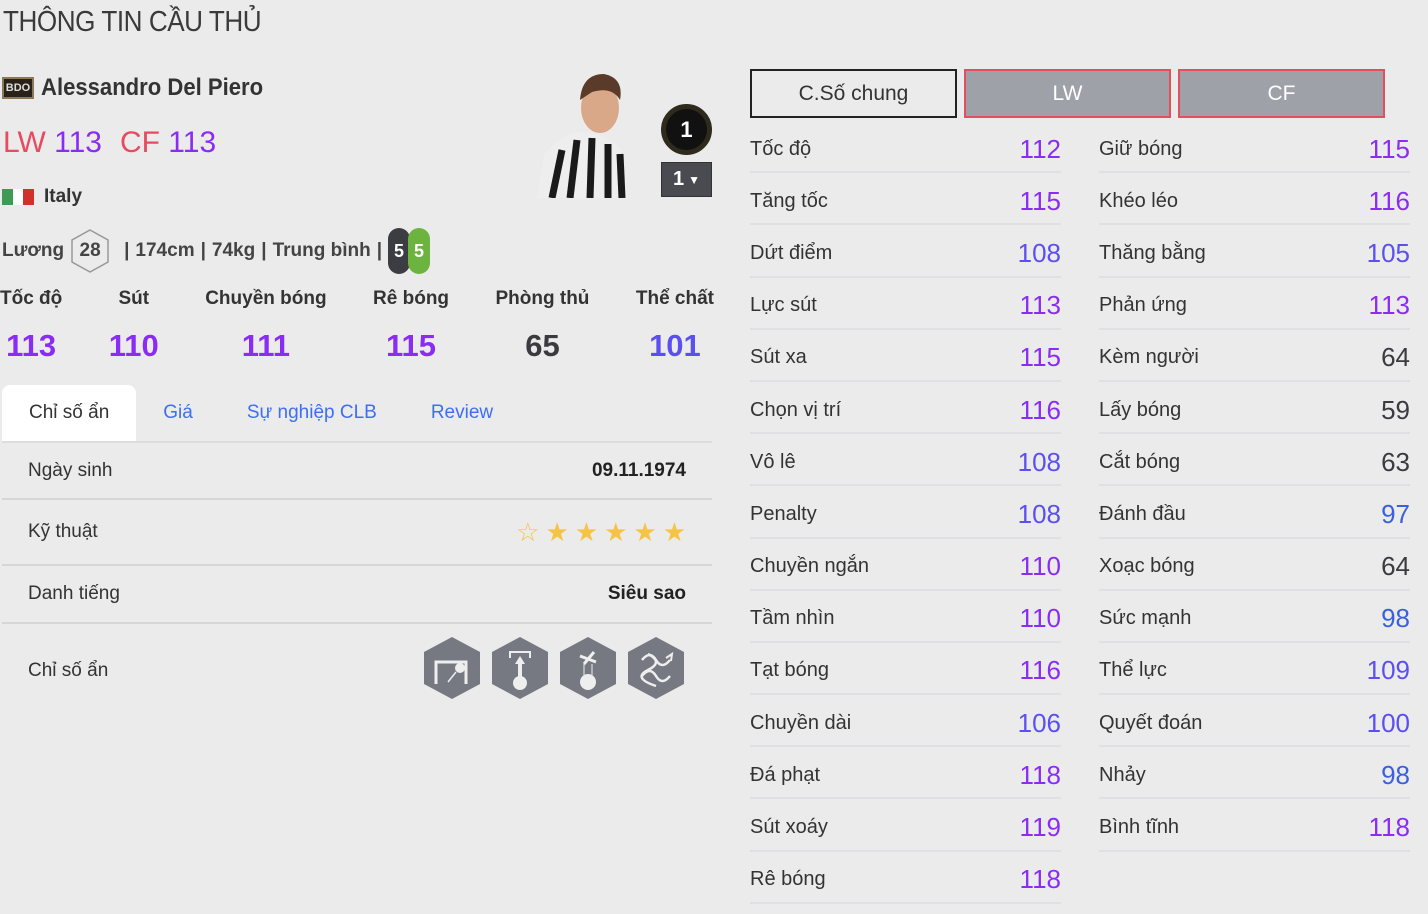 The width and height of the screenshot is (1428, 914). I want to click on stat-label: Tạt bóng, so click(789, 670).